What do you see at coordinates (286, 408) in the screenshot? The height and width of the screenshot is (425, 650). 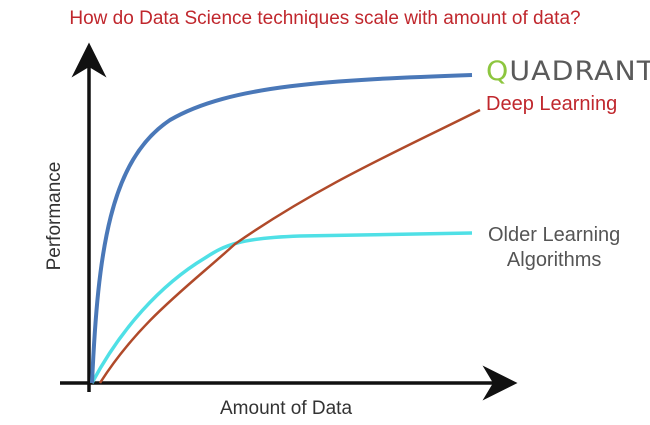 I see `x-axis-label: Amount of Data` at bounding box center [286, 408].